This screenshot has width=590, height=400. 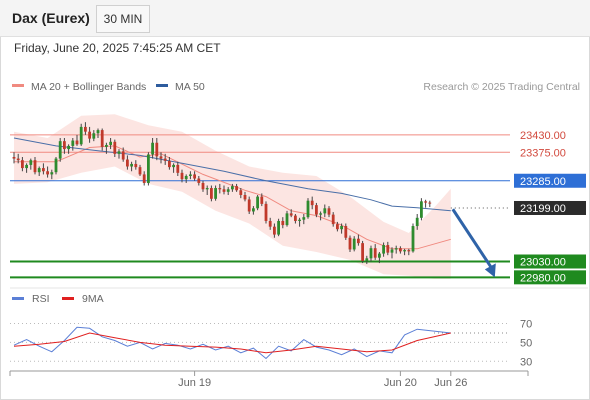 What do you see at coordinates (51, 18) in the screenshot?
I see `instrument-title: Dax (Eurex)` at bounding box center [51, 18].